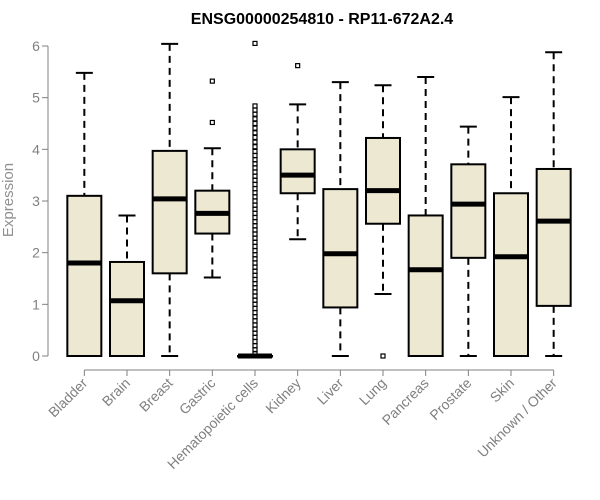 The image size is (600, 500). Describe the element at coordinates (8, 200) in the screenshot. I see `y-axis-title: Expression` at that location.